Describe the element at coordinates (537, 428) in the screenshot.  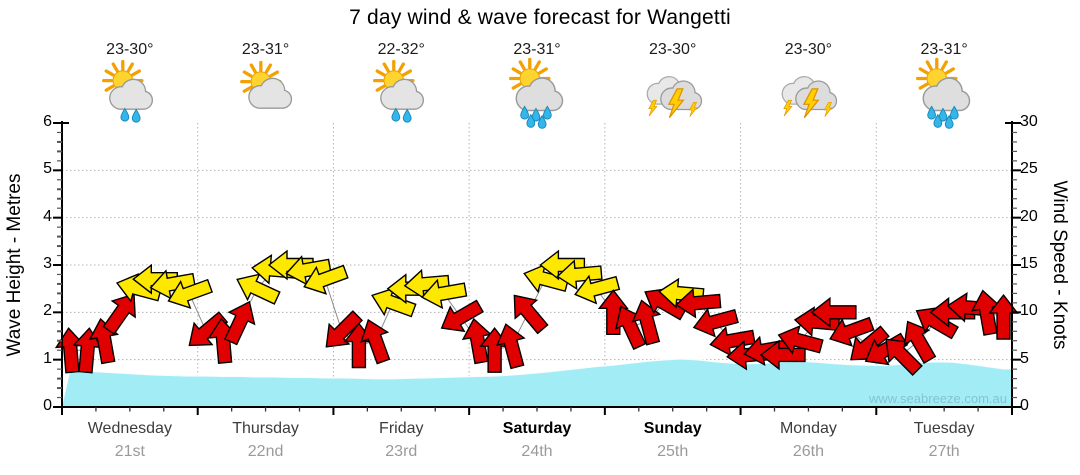
I see `day-name-label: Saturday` at that location.